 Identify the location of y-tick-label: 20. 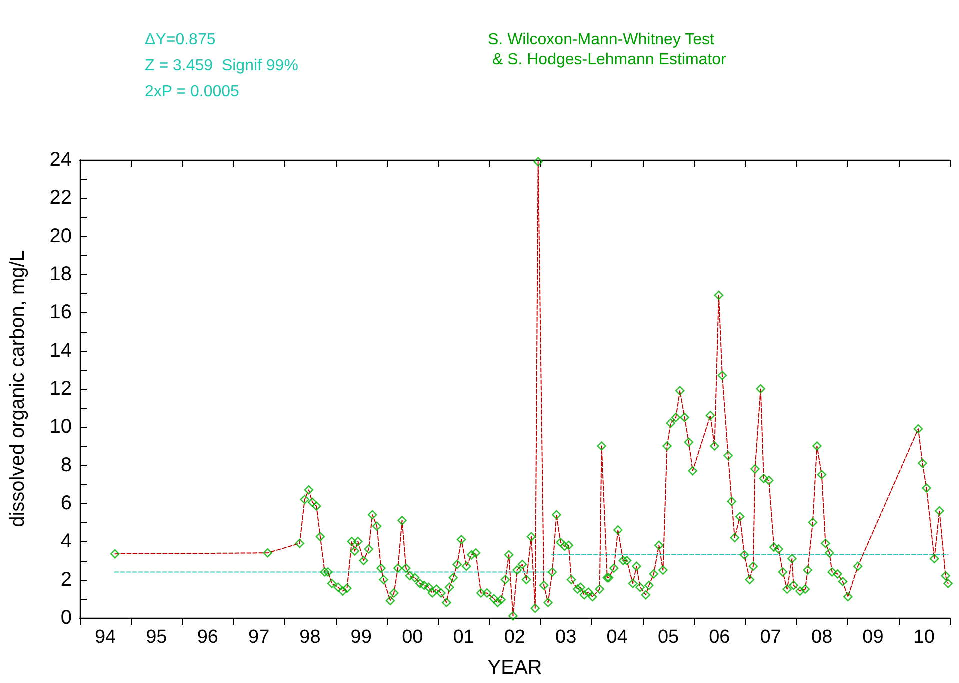
(61, 236).